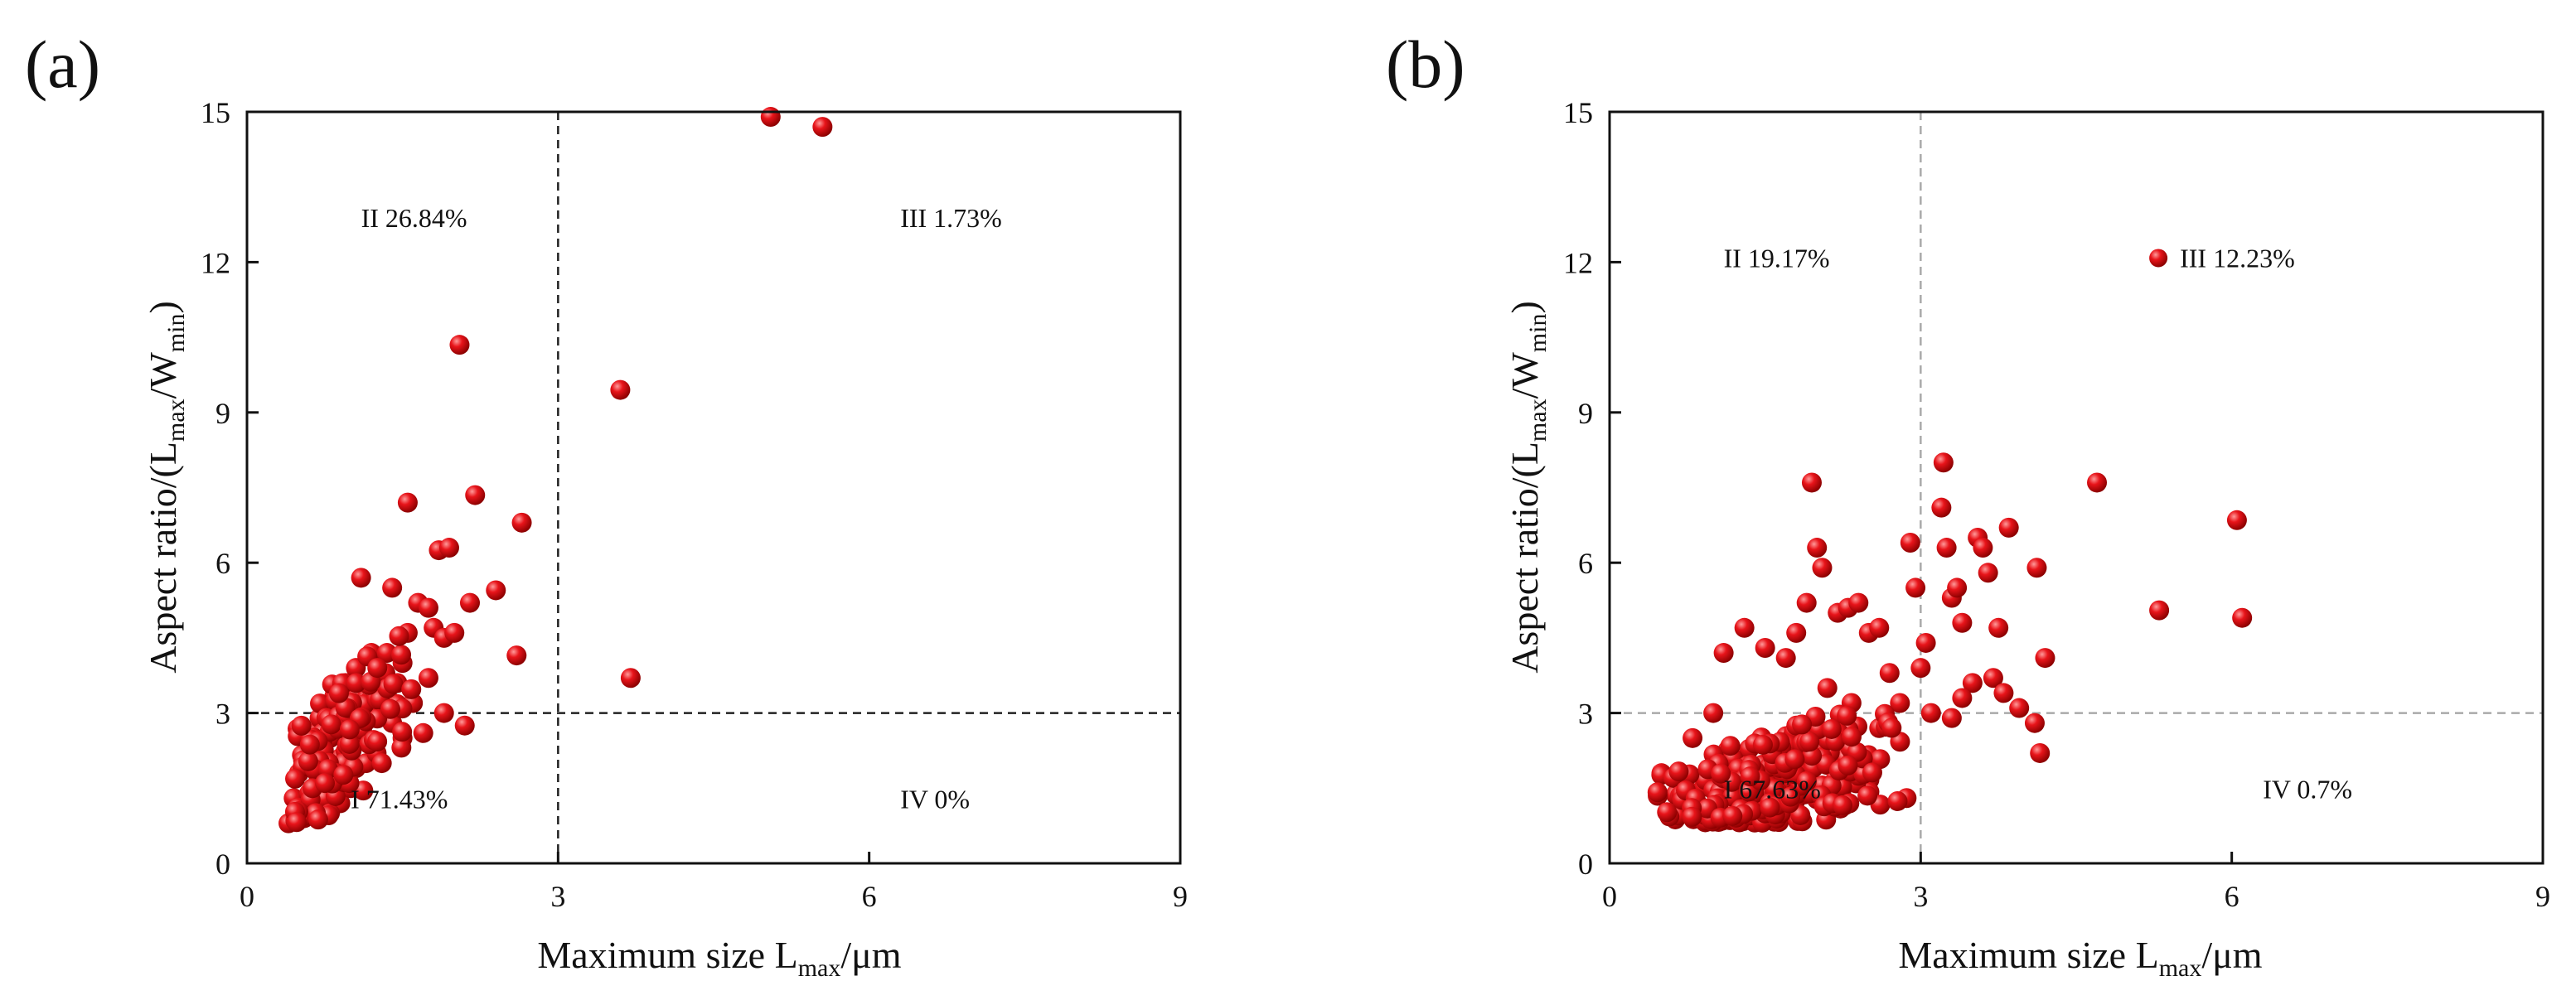  I want to click on legend-marker-b, so click(2158, 258).